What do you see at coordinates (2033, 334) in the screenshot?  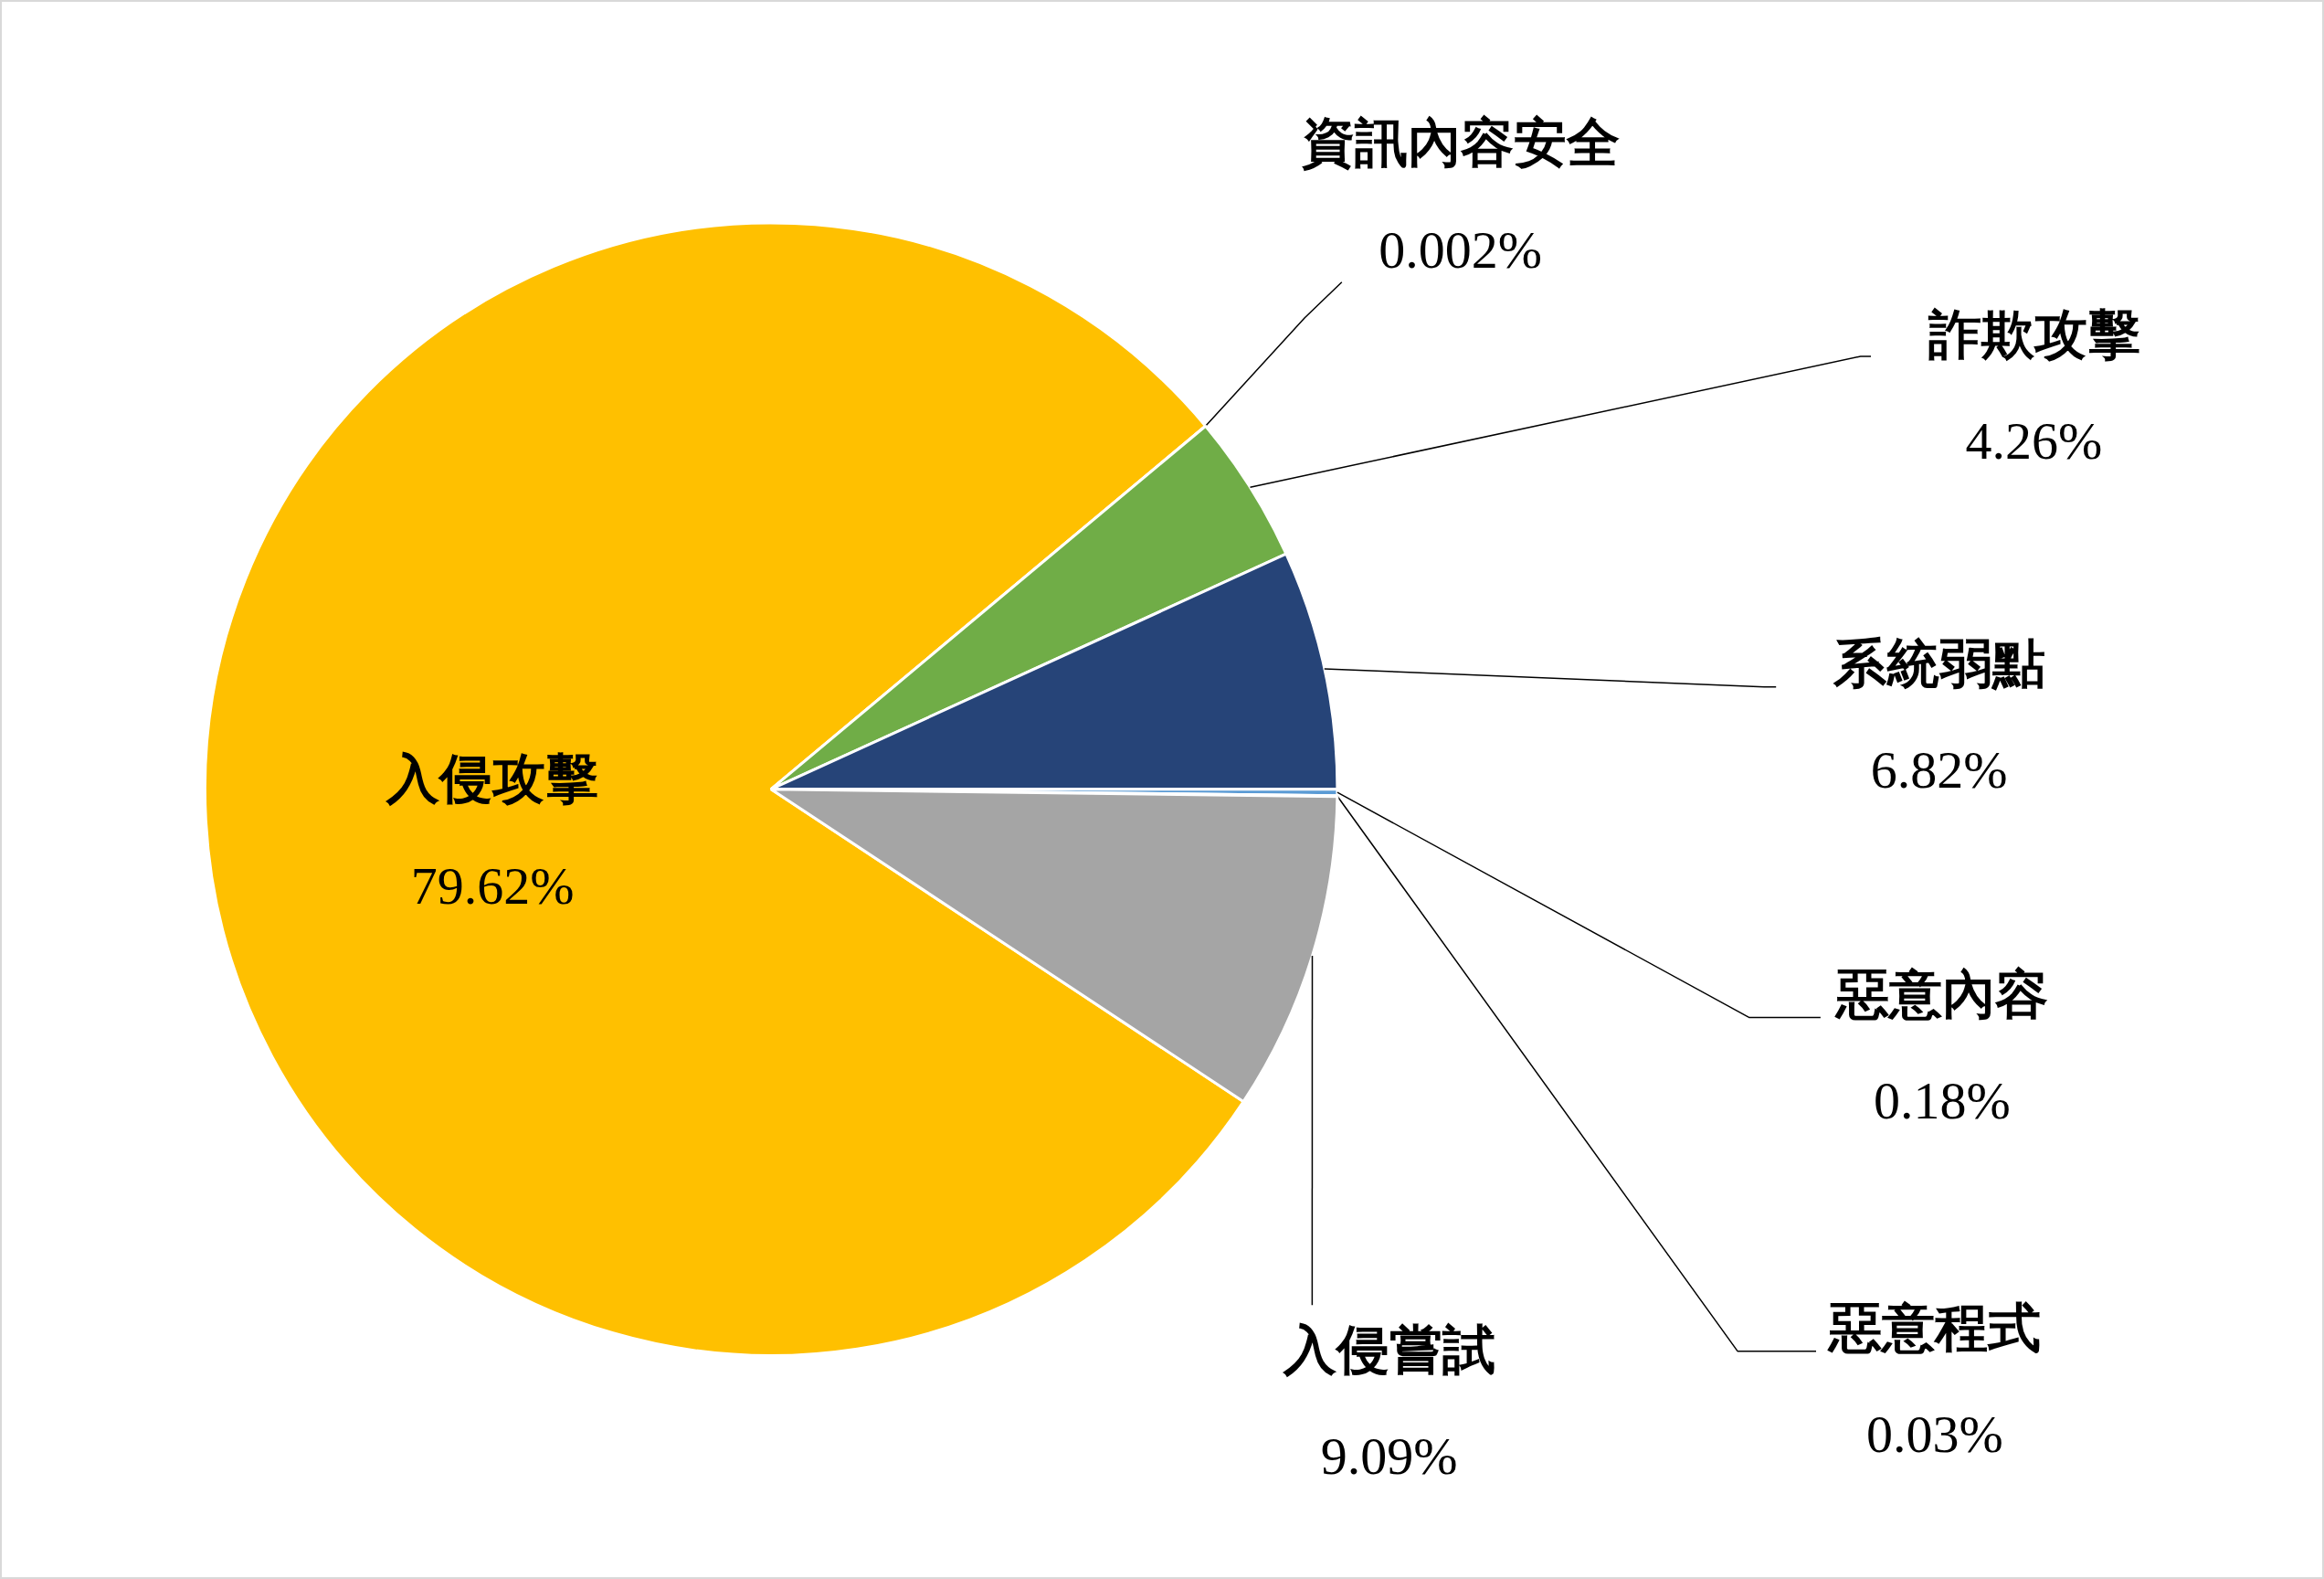 I see `slice-label: 詐欺攻擊` at bounding box center [2033, 334].